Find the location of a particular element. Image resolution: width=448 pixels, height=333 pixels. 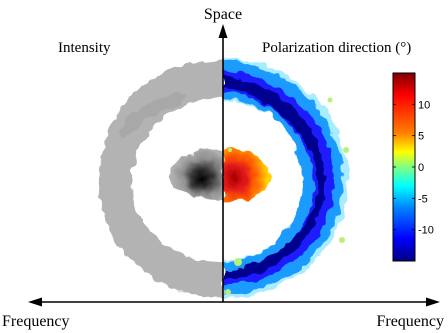

colorbar-tick-label: -10 is located at coordinates (426, 231).